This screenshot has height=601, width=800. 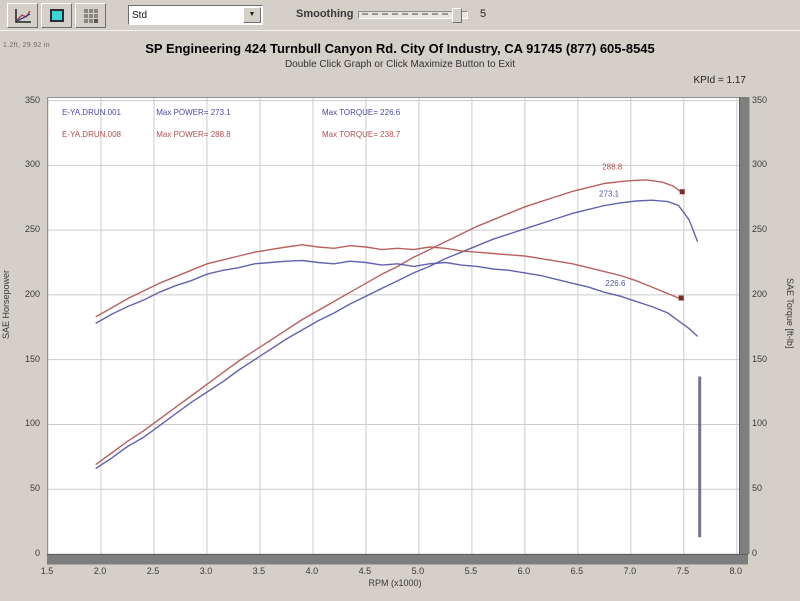 What do you see at coordinates (32, 358) in the screenshot?
I see `y-tick-label-left: 150` at bounding box center [32, 358].